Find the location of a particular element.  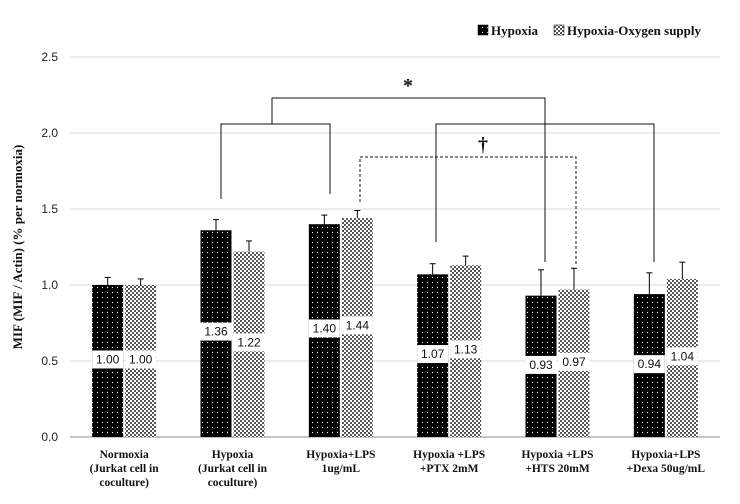

data-label: 1.13 is located at coordinates (466, 349).